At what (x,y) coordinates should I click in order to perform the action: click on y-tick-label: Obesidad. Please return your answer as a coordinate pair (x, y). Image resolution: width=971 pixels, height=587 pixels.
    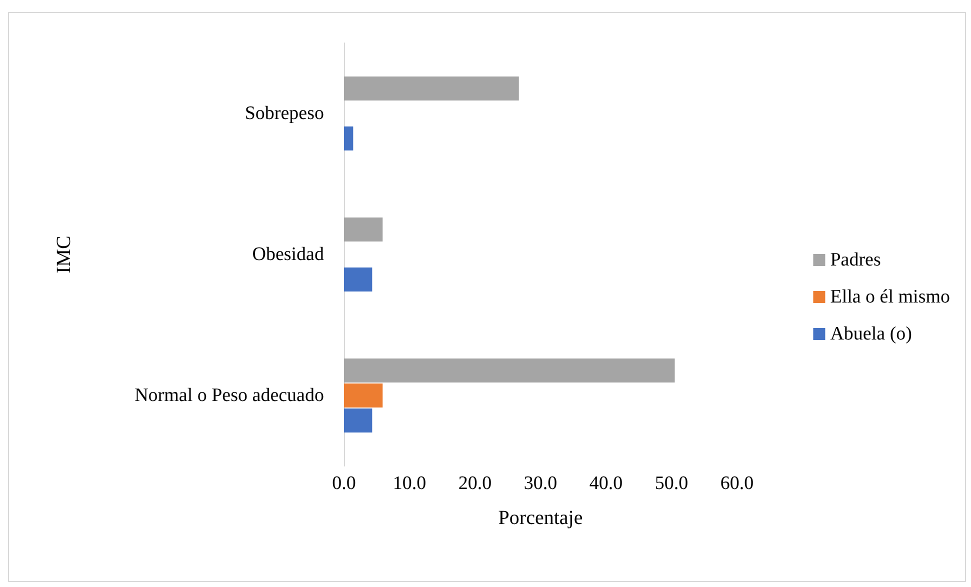
    Looking at the image, I should click on (288, 254).